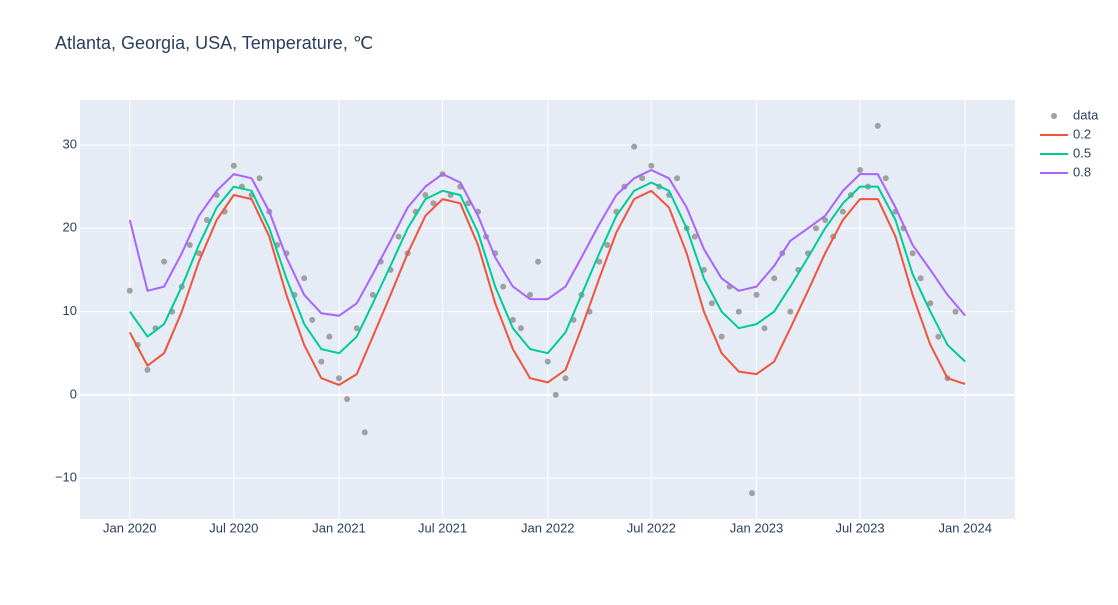 This screenshot has height=605, width=1118. Describe the element at coordinates (651, 527) in the screenshot. I see `x-tick-label: Jul 2022` at that location.